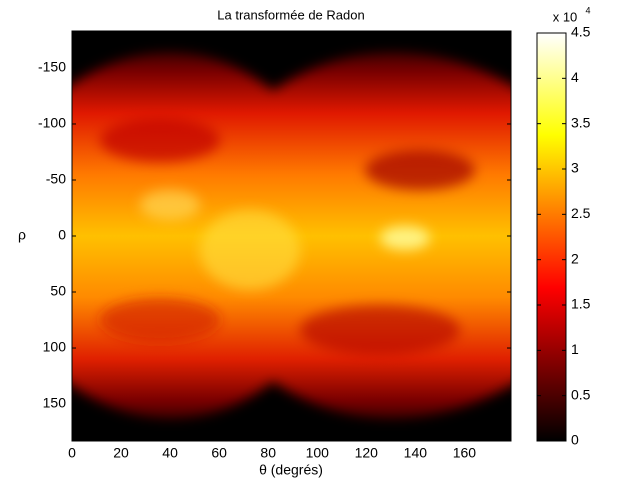  What do you see at coordinates (219, 453) in the screenshot?
I see `x-tick-label: 60` at bounding box center [219, 453].